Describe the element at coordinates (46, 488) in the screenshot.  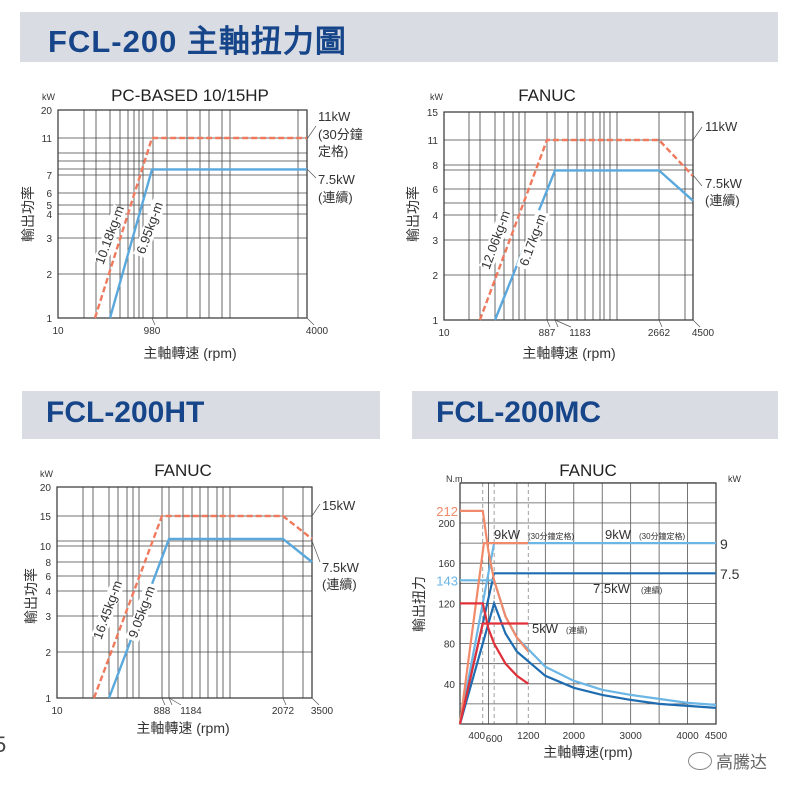
I see `y-tick-label: 20` at that location.